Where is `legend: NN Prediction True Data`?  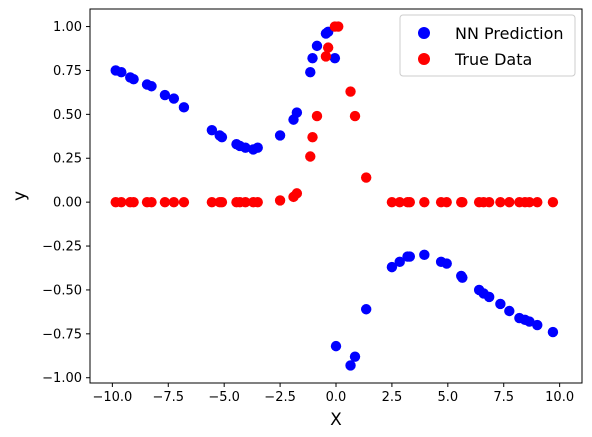 legend: NN Prediction True Data is located at coordinates (487, 45).